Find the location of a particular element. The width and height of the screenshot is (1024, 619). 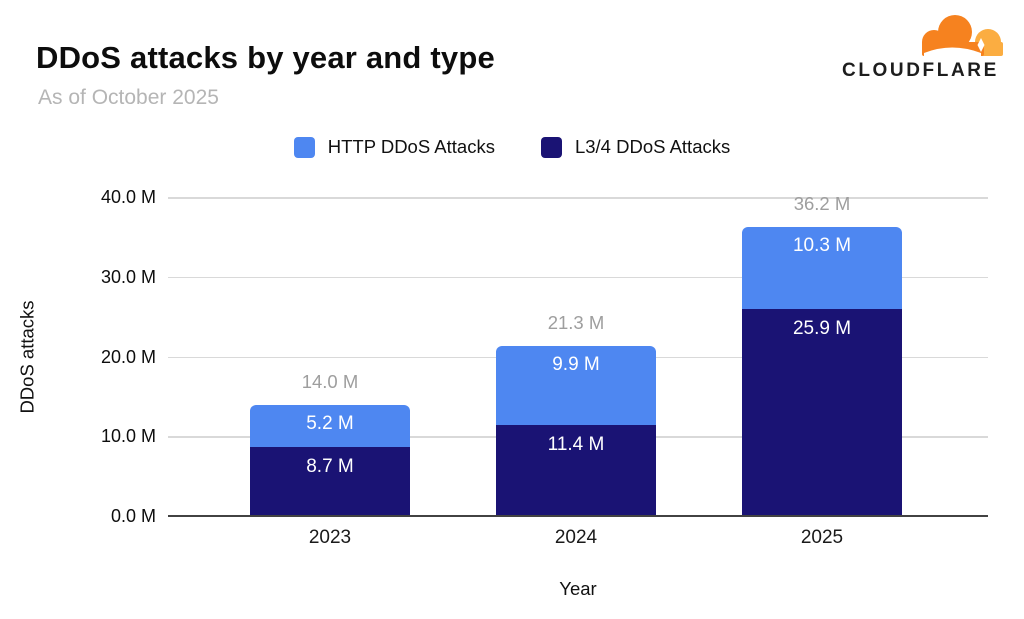

bar-segment-value: 9.9 M is located at coordinates (576, 365).